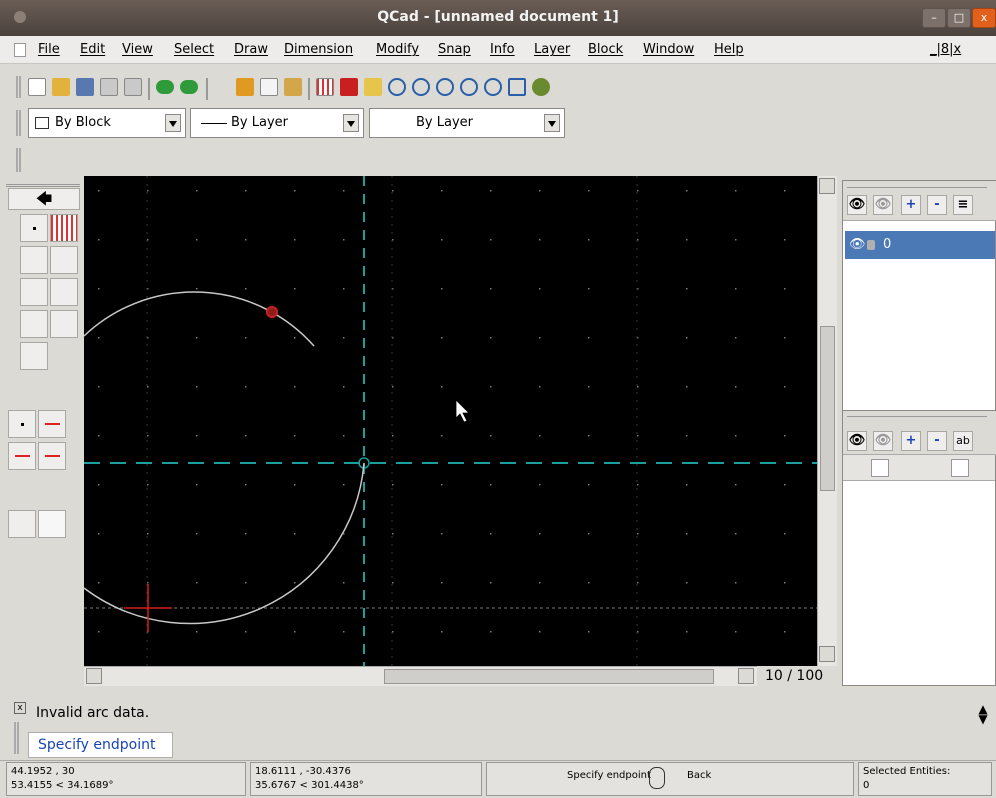  Describe the element at coordinates (22, 524) in the screenshot. I see `select-entity-icon` at that location.